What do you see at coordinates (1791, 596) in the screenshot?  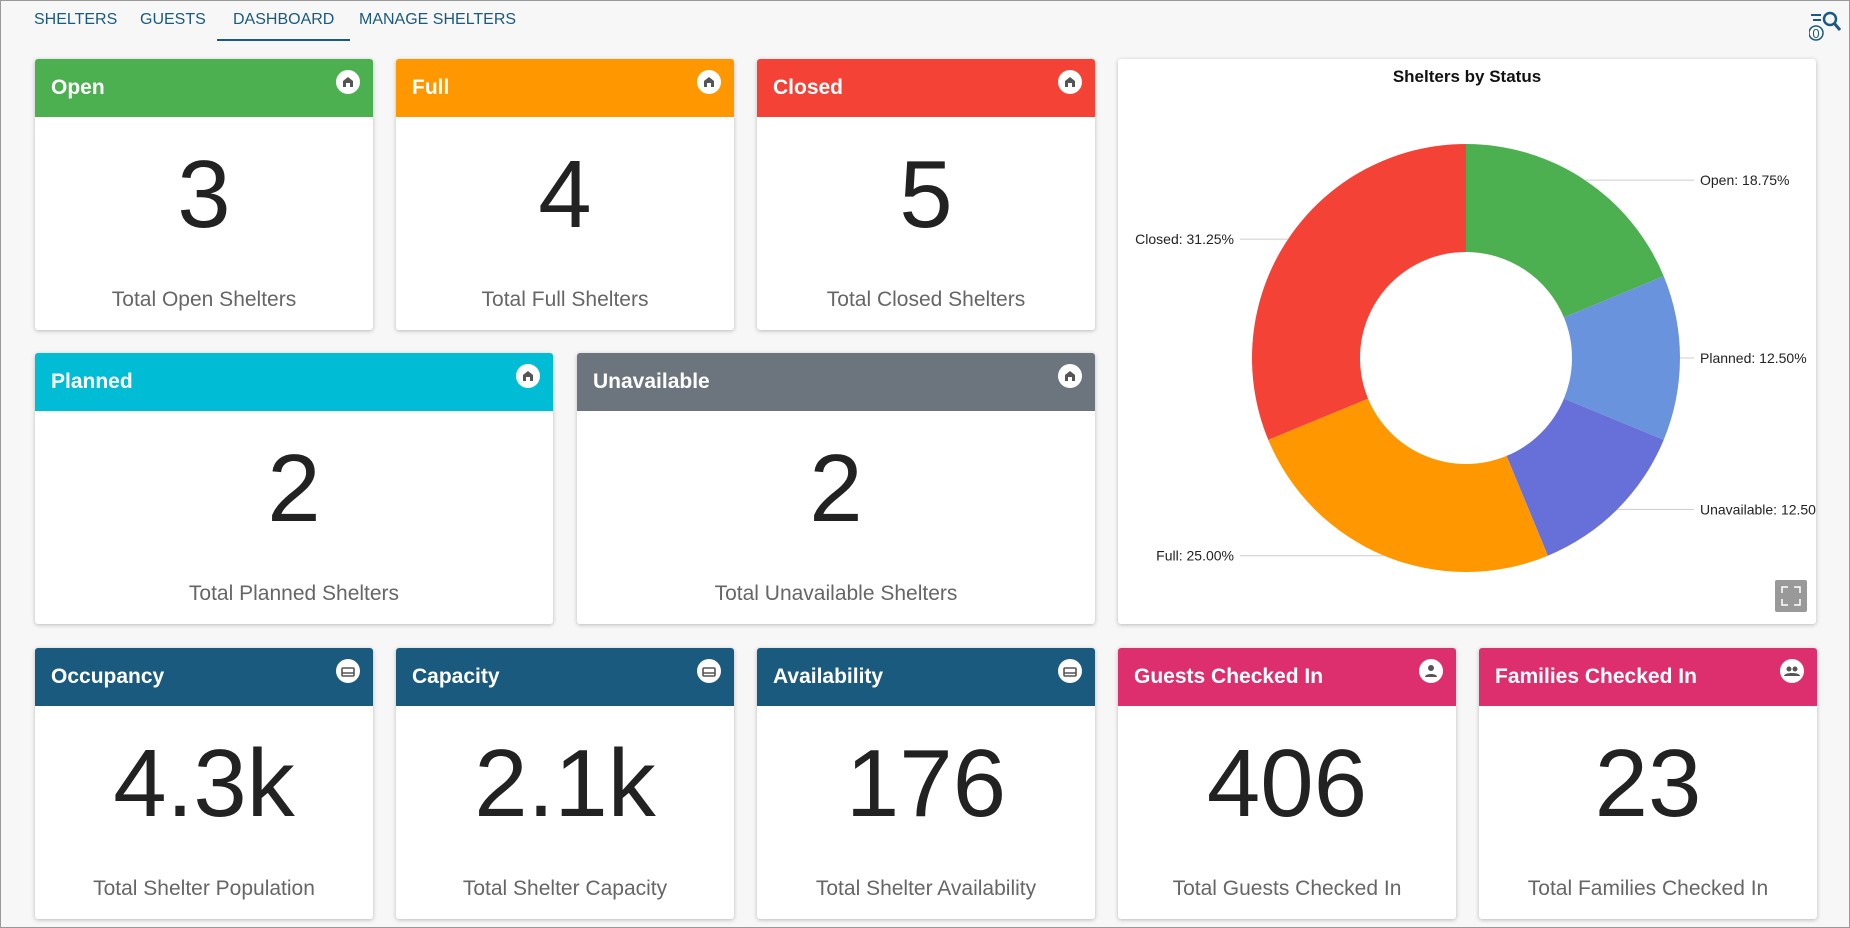 I see `fullscreen-button` at bounding box center [1791, 596].